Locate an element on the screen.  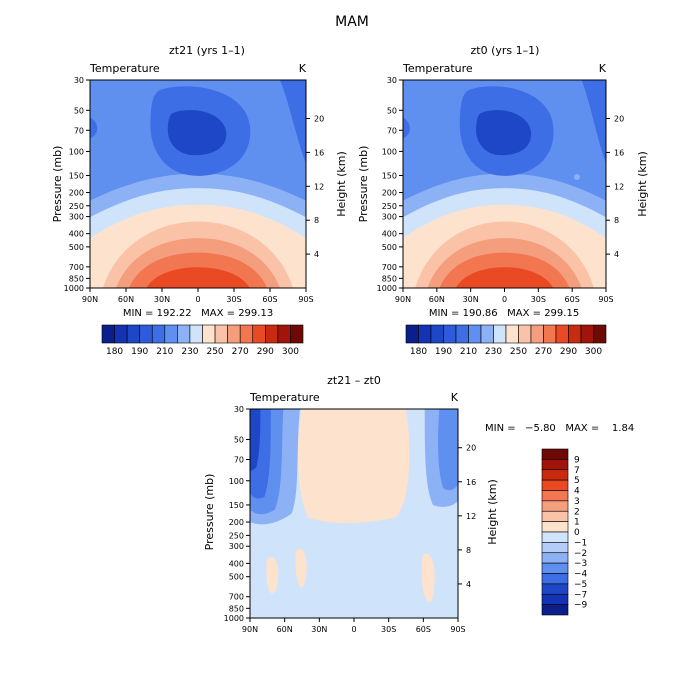
panel-a-y2-tick-label: 20 is located at coordinates (319, 119).